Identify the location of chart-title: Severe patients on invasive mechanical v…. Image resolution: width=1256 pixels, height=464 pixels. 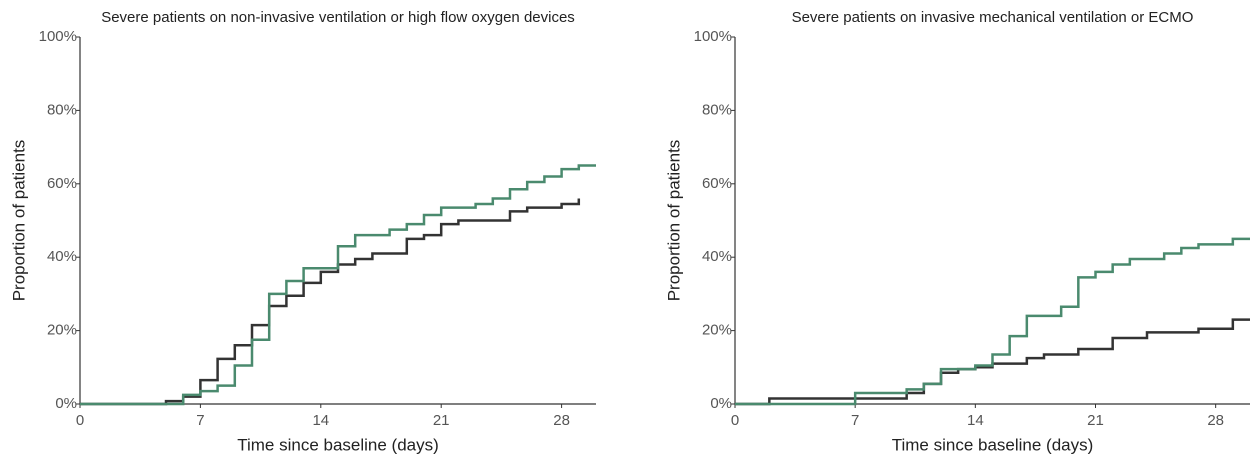
(993, 17).